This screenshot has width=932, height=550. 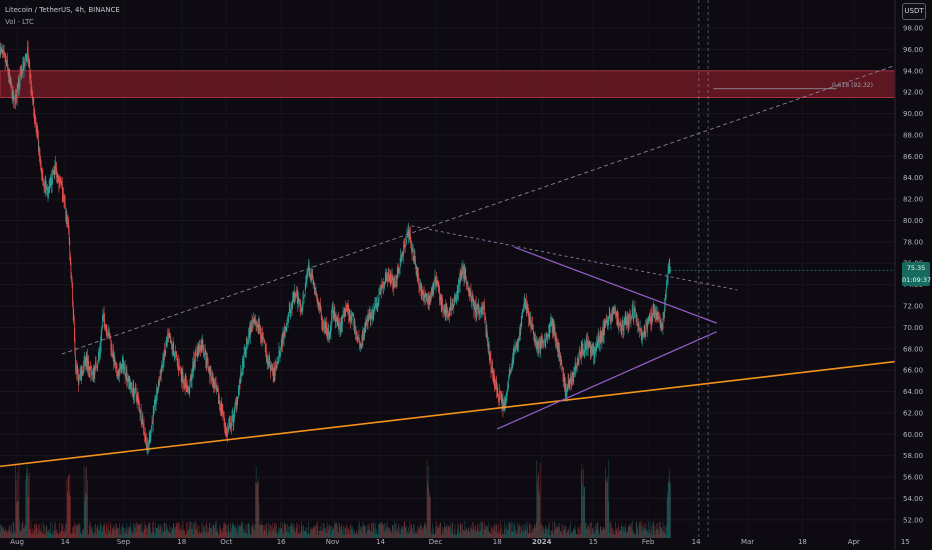 I want to click on currency-button: USDT, so click(x=914, y=11).